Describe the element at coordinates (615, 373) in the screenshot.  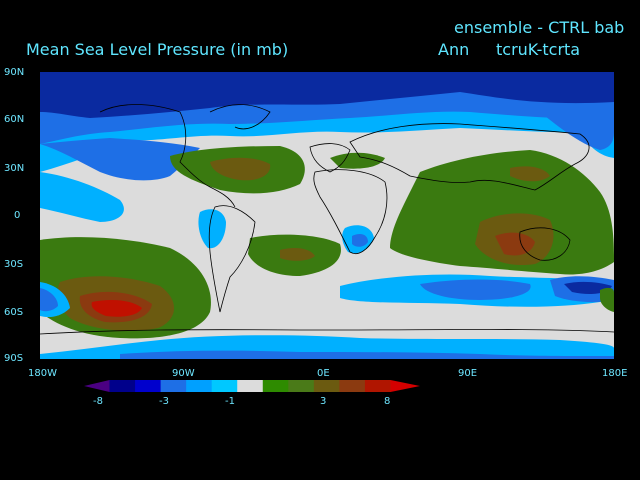
I see `lon-label-180e: 180E` at that location.